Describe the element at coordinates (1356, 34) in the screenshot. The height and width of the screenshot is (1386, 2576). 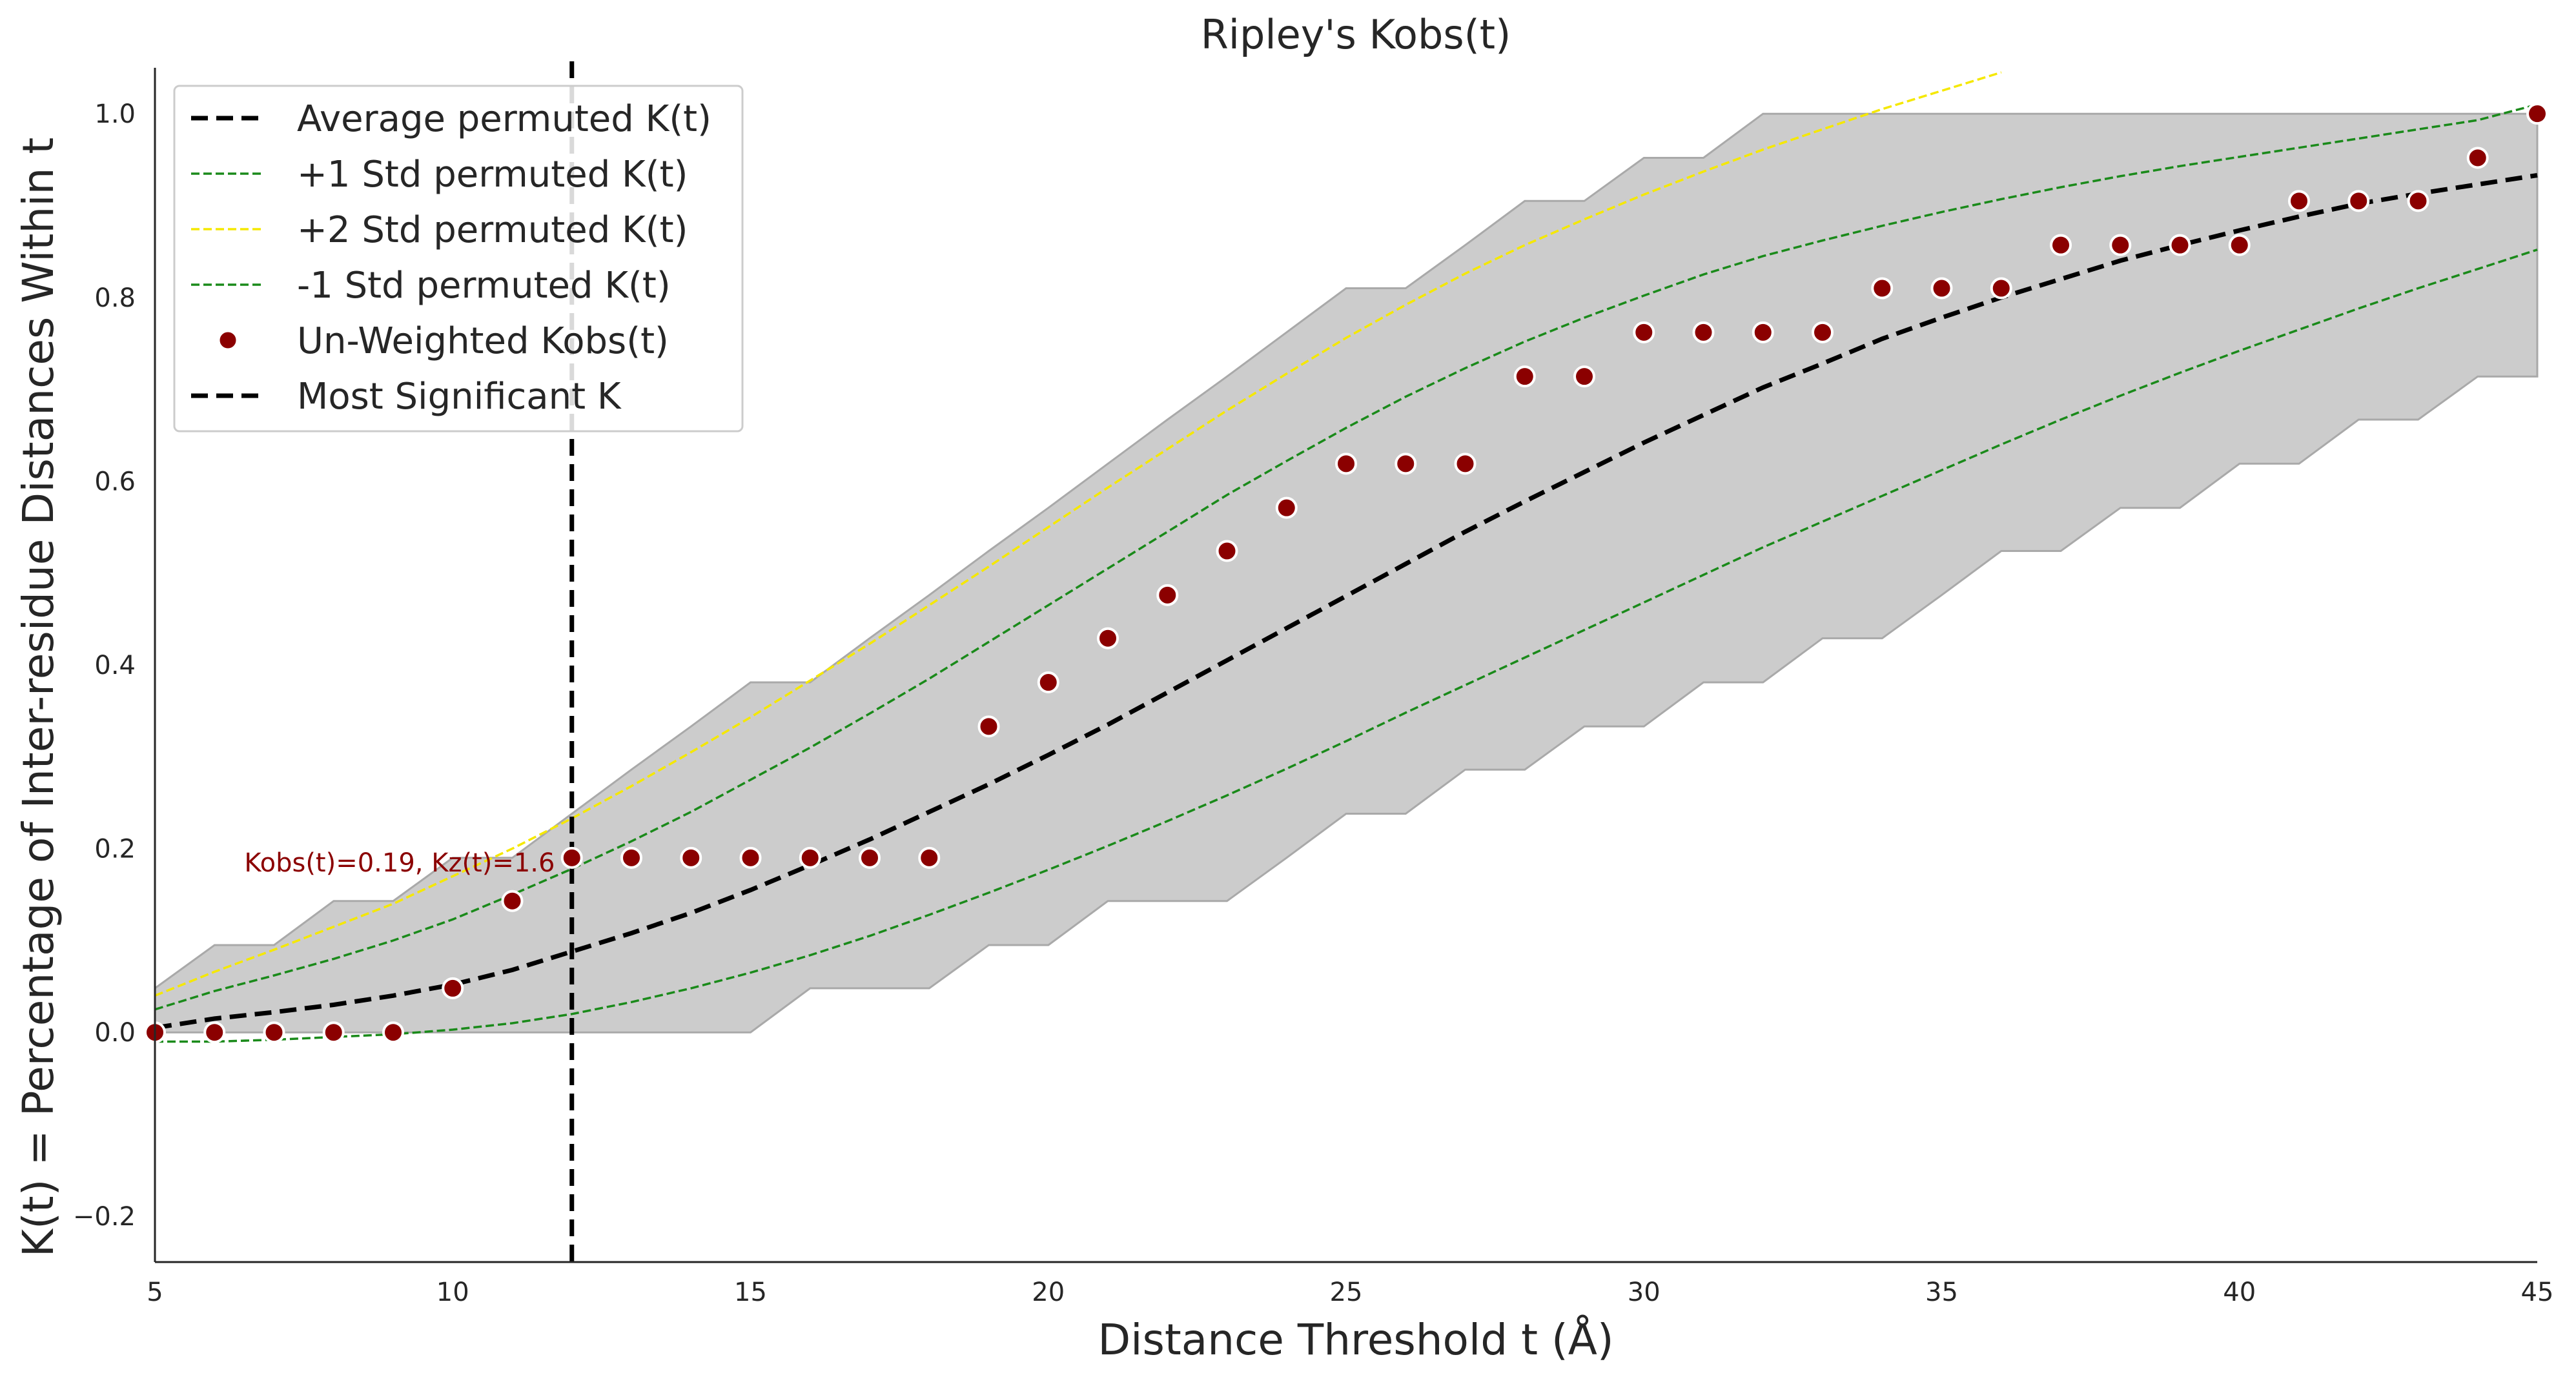
I see `chart-title: Ripley's Kobs(t)` at that location.